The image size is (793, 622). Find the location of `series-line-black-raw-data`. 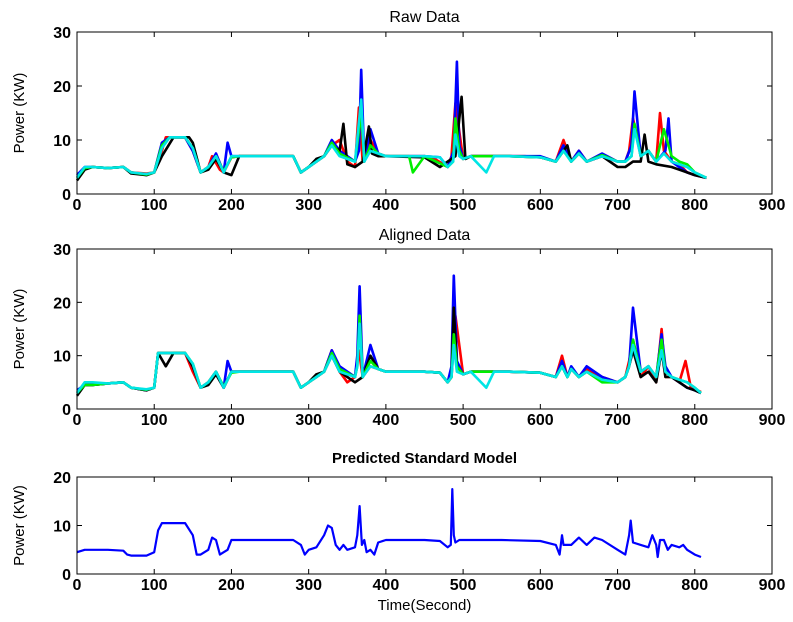

series-line-black-raw-data is located at coordinates (391, 138).